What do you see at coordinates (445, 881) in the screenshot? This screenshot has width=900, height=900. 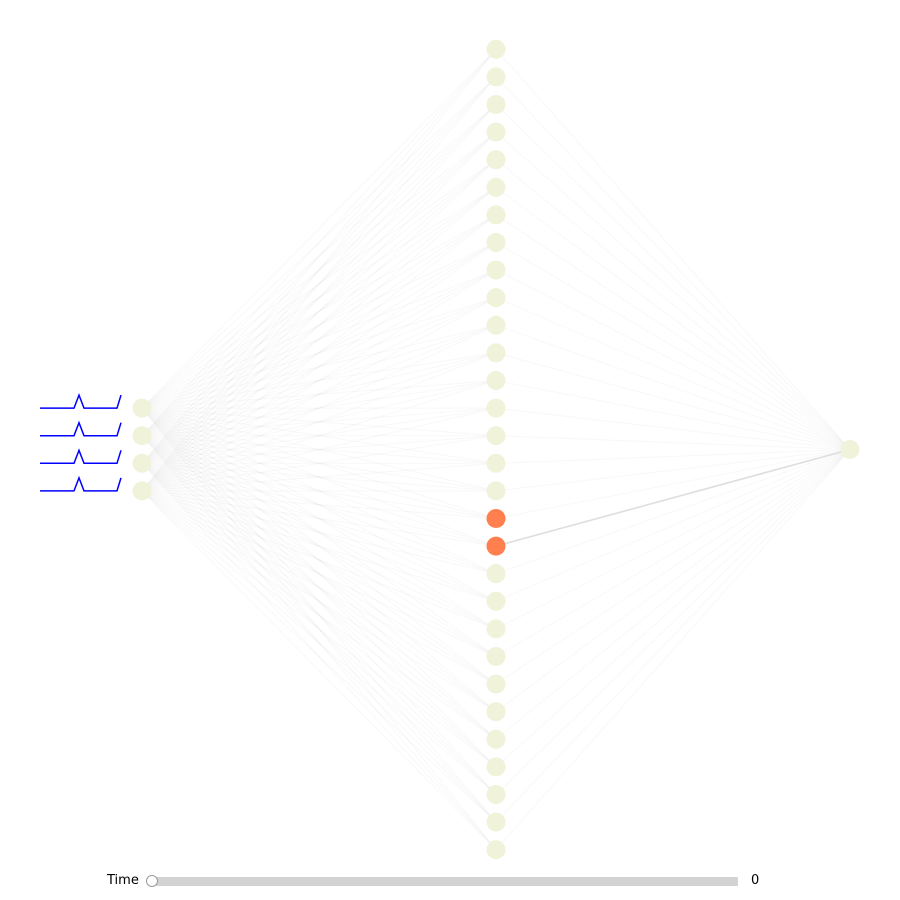 I see `time-slider-track` at bounding box center [445, 881].